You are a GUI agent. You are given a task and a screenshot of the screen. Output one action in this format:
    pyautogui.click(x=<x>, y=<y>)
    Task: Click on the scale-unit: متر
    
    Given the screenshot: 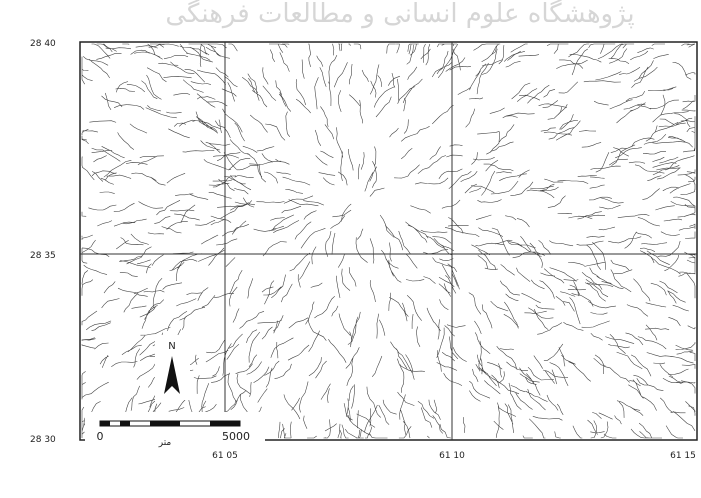 What is the action you would take?
    pyautogui.click(x=165, y=443)
    